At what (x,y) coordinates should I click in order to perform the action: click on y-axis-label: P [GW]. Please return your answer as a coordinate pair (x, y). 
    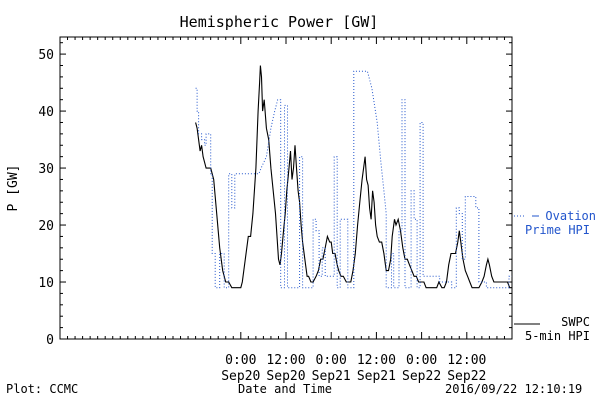
    Looking at the image, I should click on (13, 188).